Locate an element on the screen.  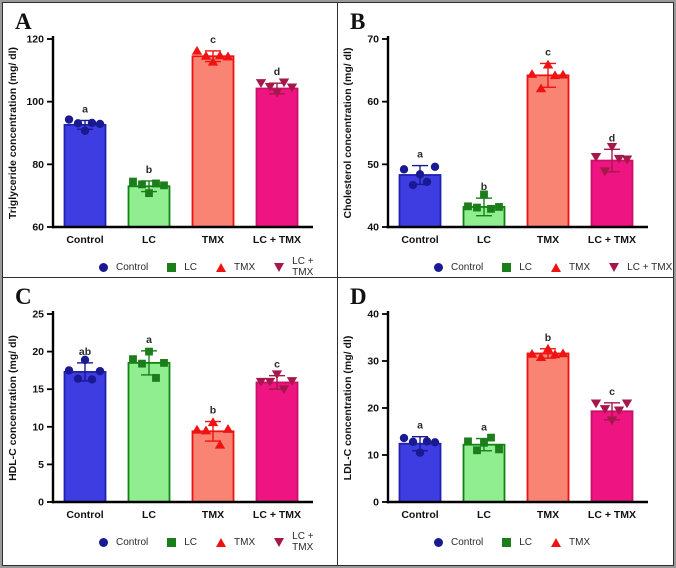
legend-label: LC + TMX is located at coordinates (650, 267).